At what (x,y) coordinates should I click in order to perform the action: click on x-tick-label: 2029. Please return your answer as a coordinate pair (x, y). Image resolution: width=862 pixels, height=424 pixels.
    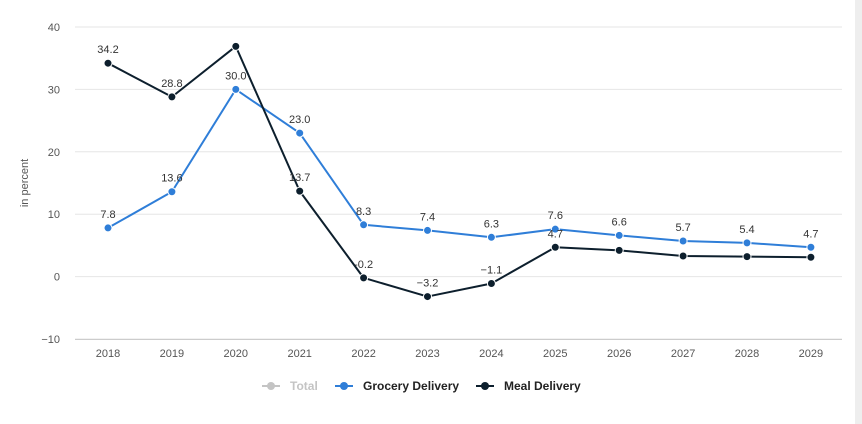
    Looking at the image, I should click on (811, 354).